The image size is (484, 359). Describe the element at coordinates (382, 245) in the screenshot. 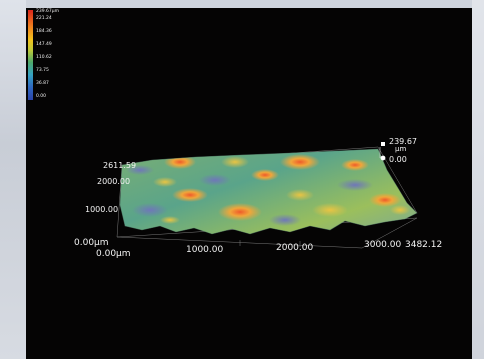

I see `x-tick-3000: 3000.00` at that location.